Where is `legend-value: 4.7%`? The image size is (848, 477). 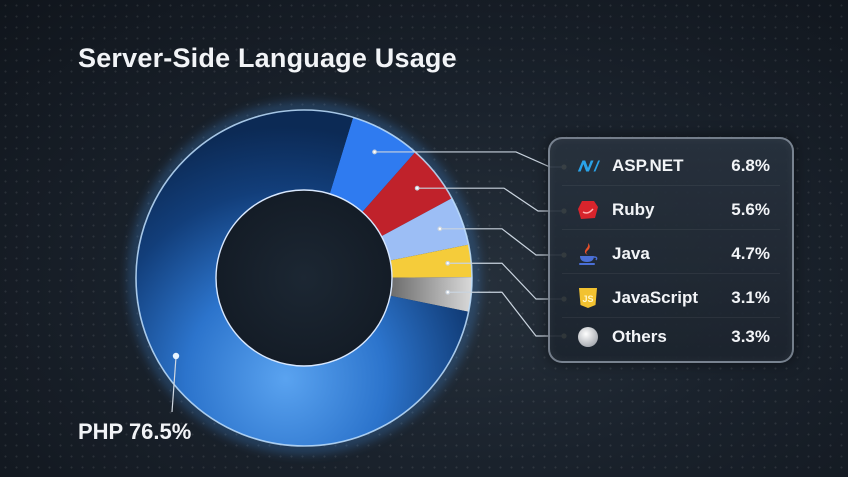 legend-value: 4.7% is located at coordinates (750, 253).